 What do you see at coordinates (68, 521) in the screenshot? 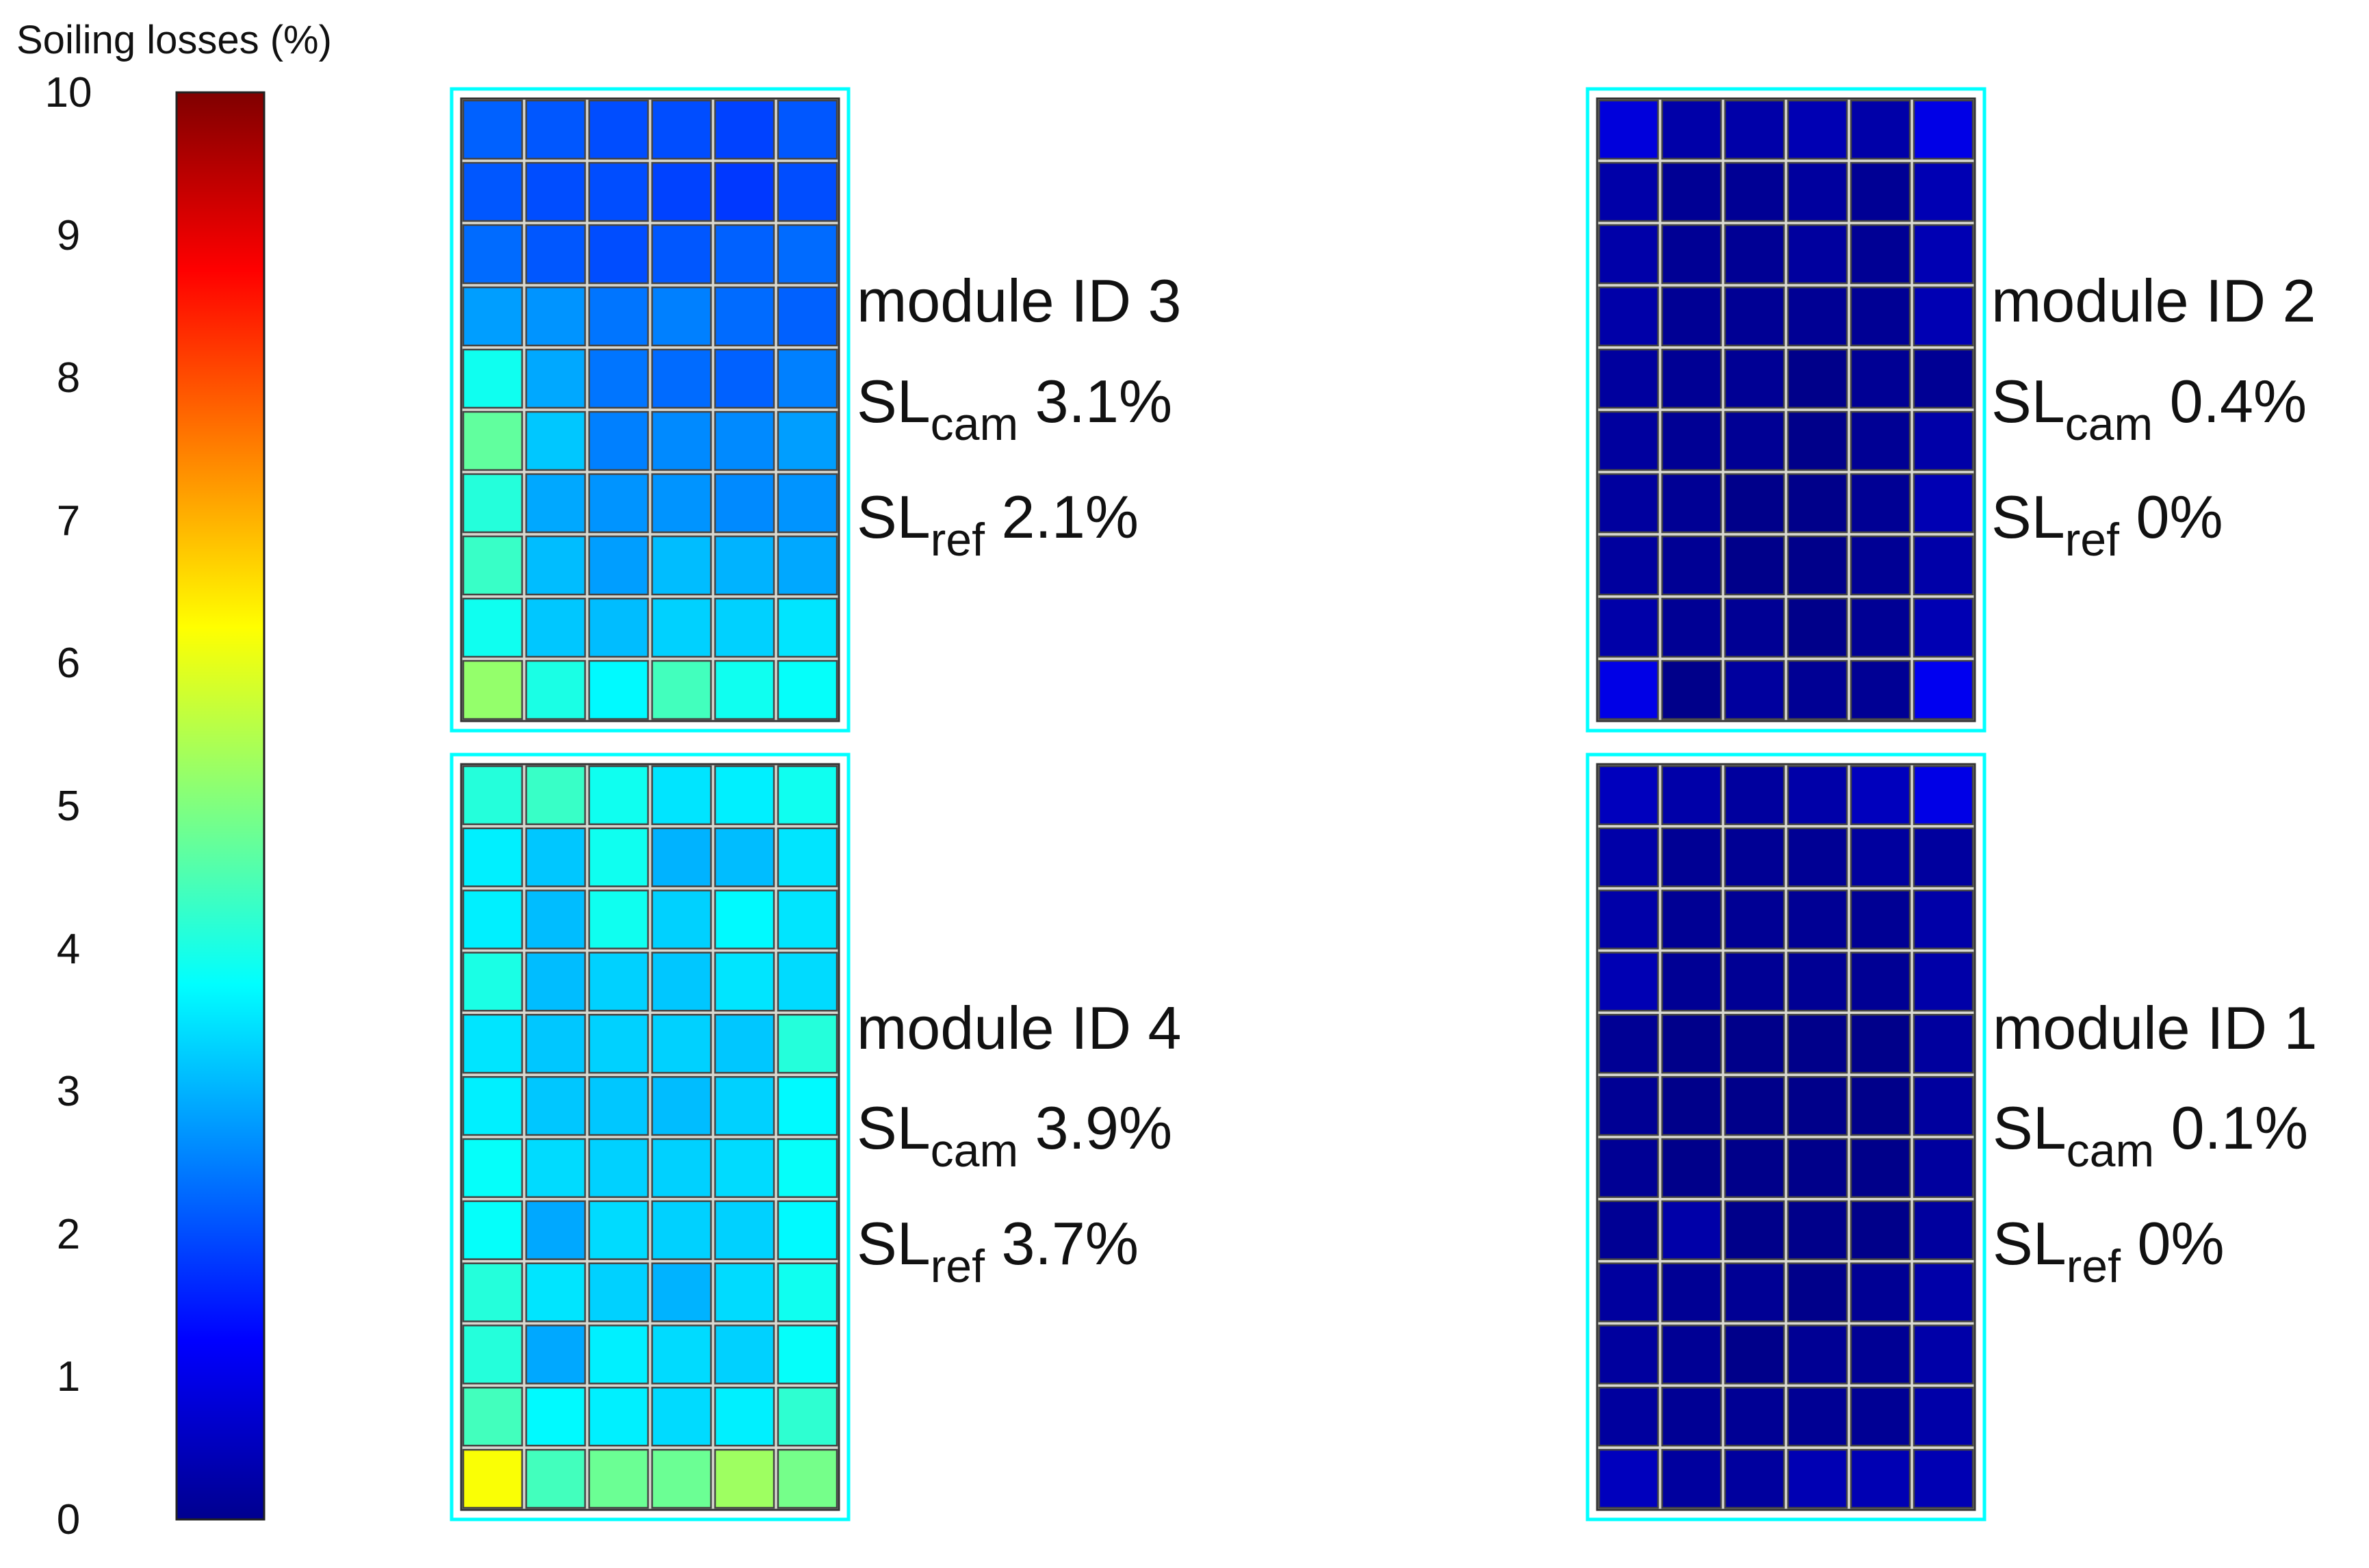
I see `colorbar-tick-label: 7` at bounding box center [68, 521].